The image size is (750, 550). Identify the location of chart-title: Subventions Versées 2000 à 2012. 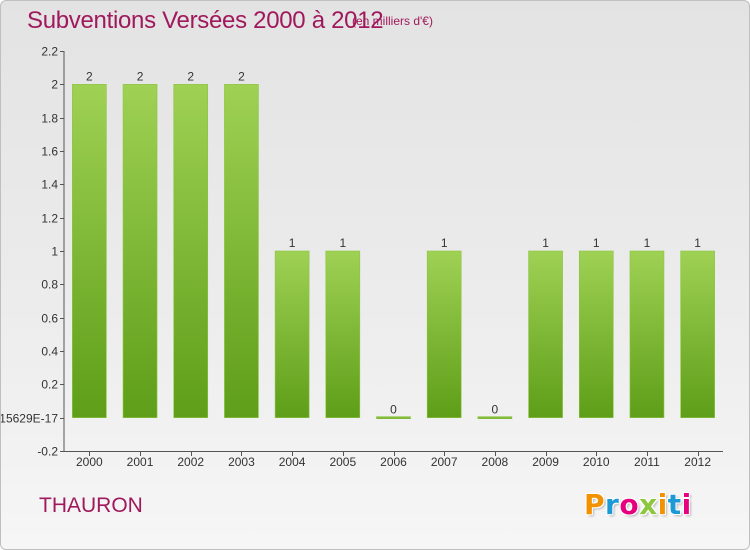
(205, 20).